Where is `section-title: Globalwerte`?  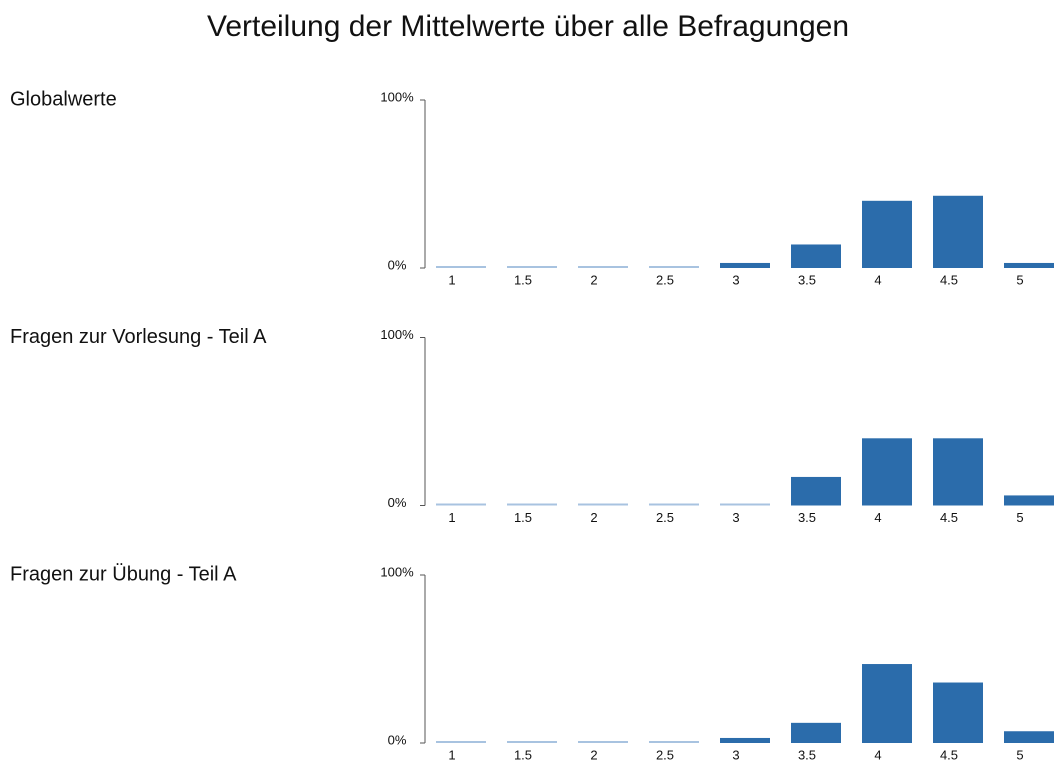 section-title: Globalwerte is located at coordinates (63, 99).